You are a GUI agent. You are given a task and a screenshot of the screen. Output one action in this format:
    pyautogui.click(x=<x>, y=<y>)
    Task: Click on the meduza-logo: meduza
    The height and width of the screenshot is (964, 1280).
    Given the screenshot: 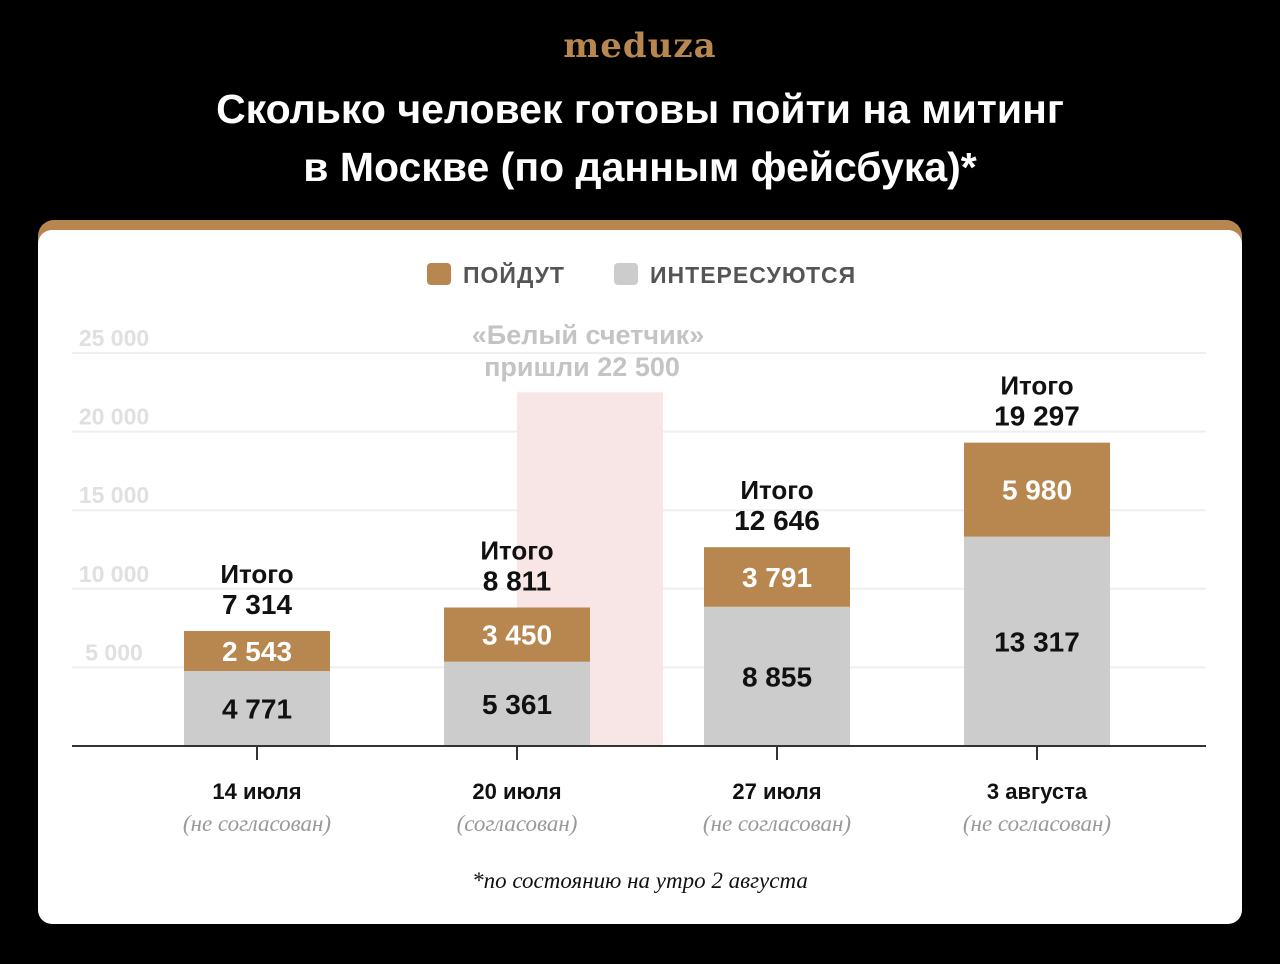 What is the action you would take?
    pyautogui.click(x=640, y=46)
    